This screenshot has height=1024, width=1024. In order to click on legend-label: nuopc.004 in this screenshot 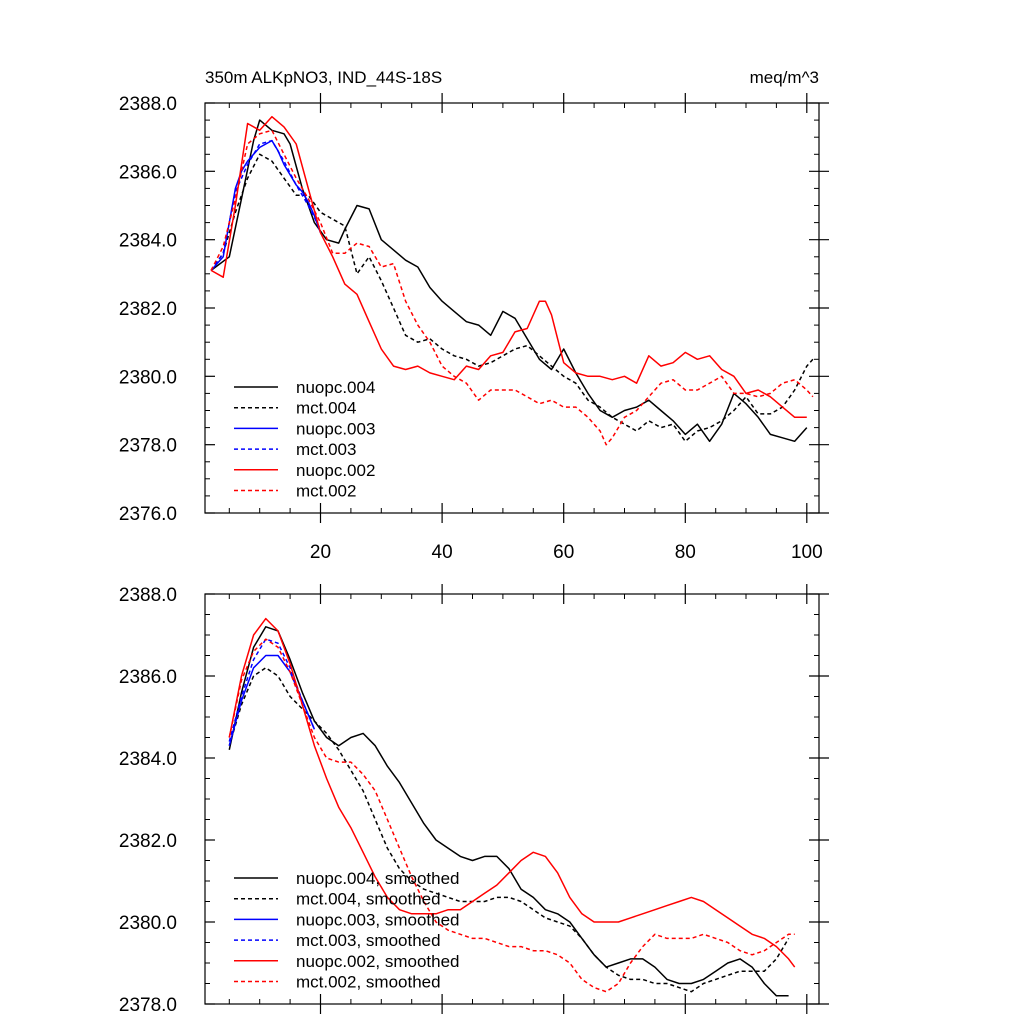, I will do `click(335, 387)`.